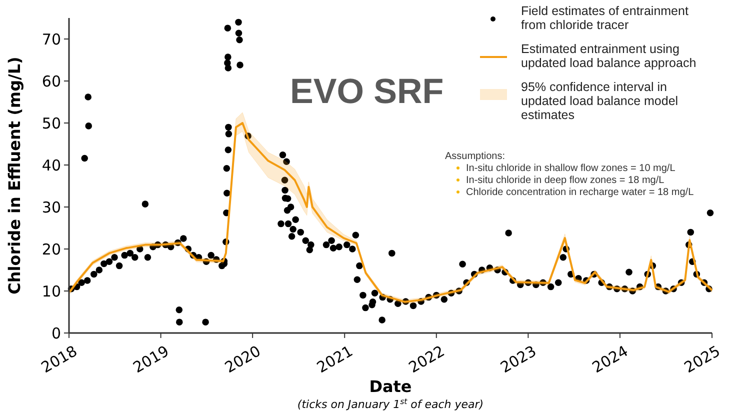 The width and height of the screenshot is (729, 412). I want to click on annotation: In-situ chloride in deep flow zones = 18 mg/L, so click(565, 180).